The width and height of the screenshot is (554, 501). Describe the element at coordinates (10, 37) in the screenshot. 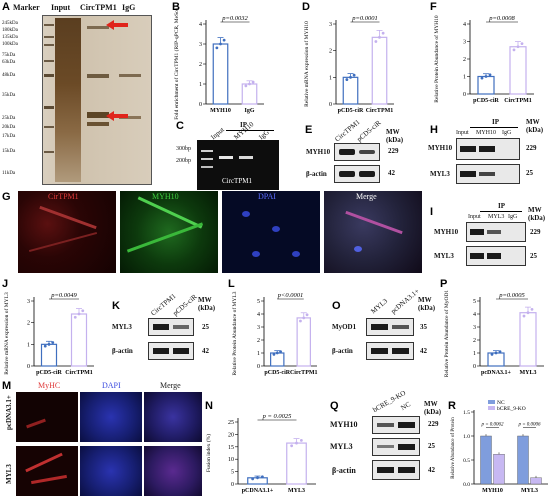

I see `mw-marker-135: 135kDa` at that location.